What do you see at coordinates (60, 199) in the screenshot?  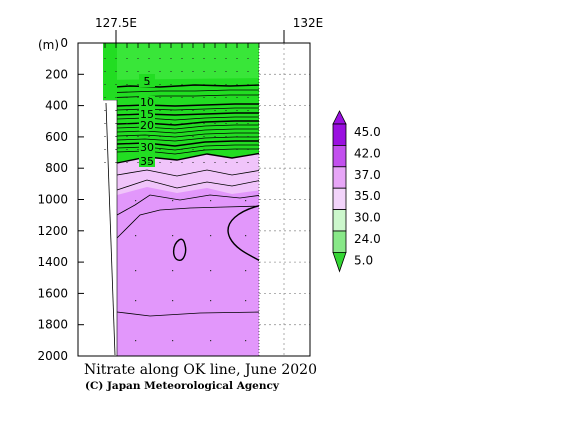 I see `y-axis: 0 200 400 600 800 1000 1200 1400 1600 1800 2000` at bounding box center [60, 199].